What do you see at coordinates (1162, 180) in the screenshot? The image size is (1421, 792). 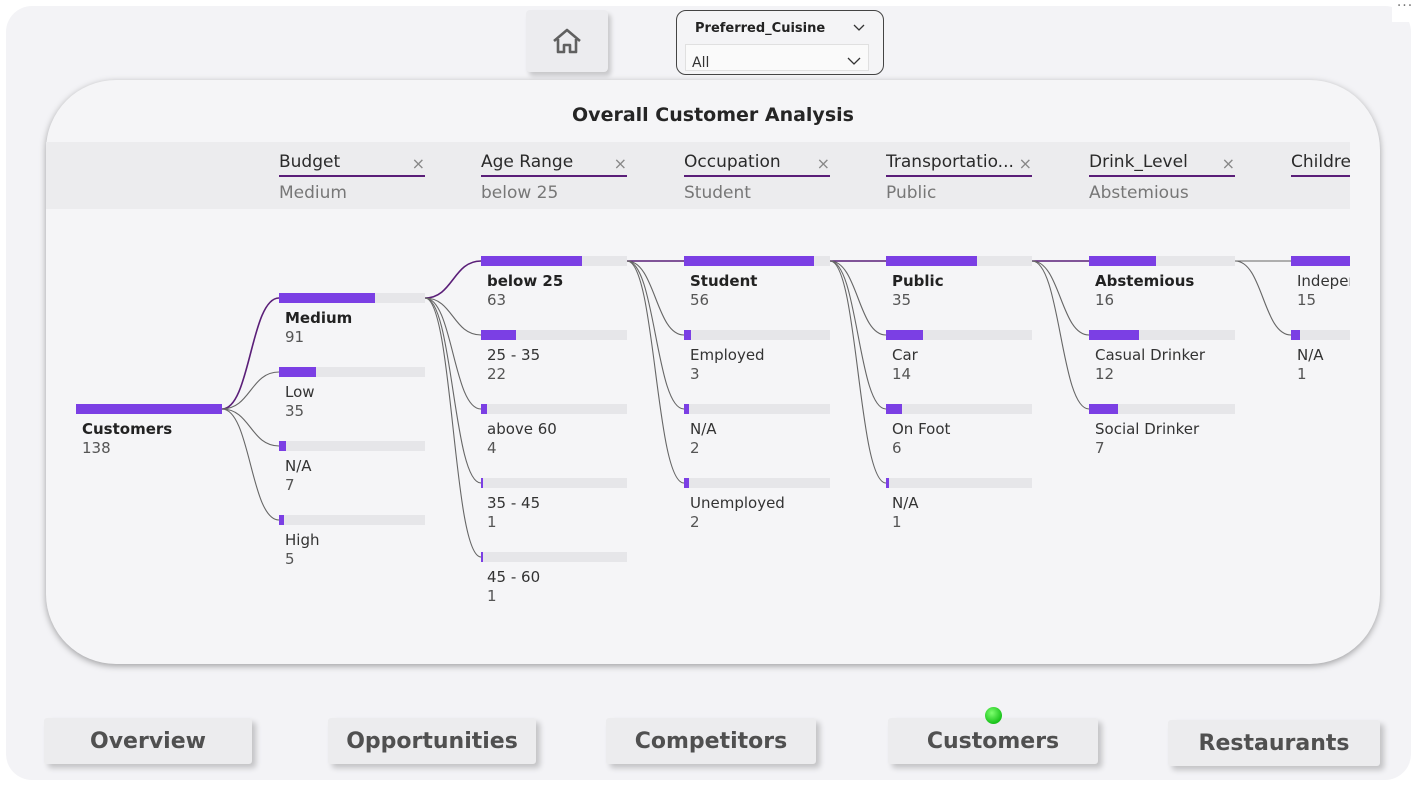 I see `level-header: Drink_Level × Abstemious` at bounding box center [1162, 180].